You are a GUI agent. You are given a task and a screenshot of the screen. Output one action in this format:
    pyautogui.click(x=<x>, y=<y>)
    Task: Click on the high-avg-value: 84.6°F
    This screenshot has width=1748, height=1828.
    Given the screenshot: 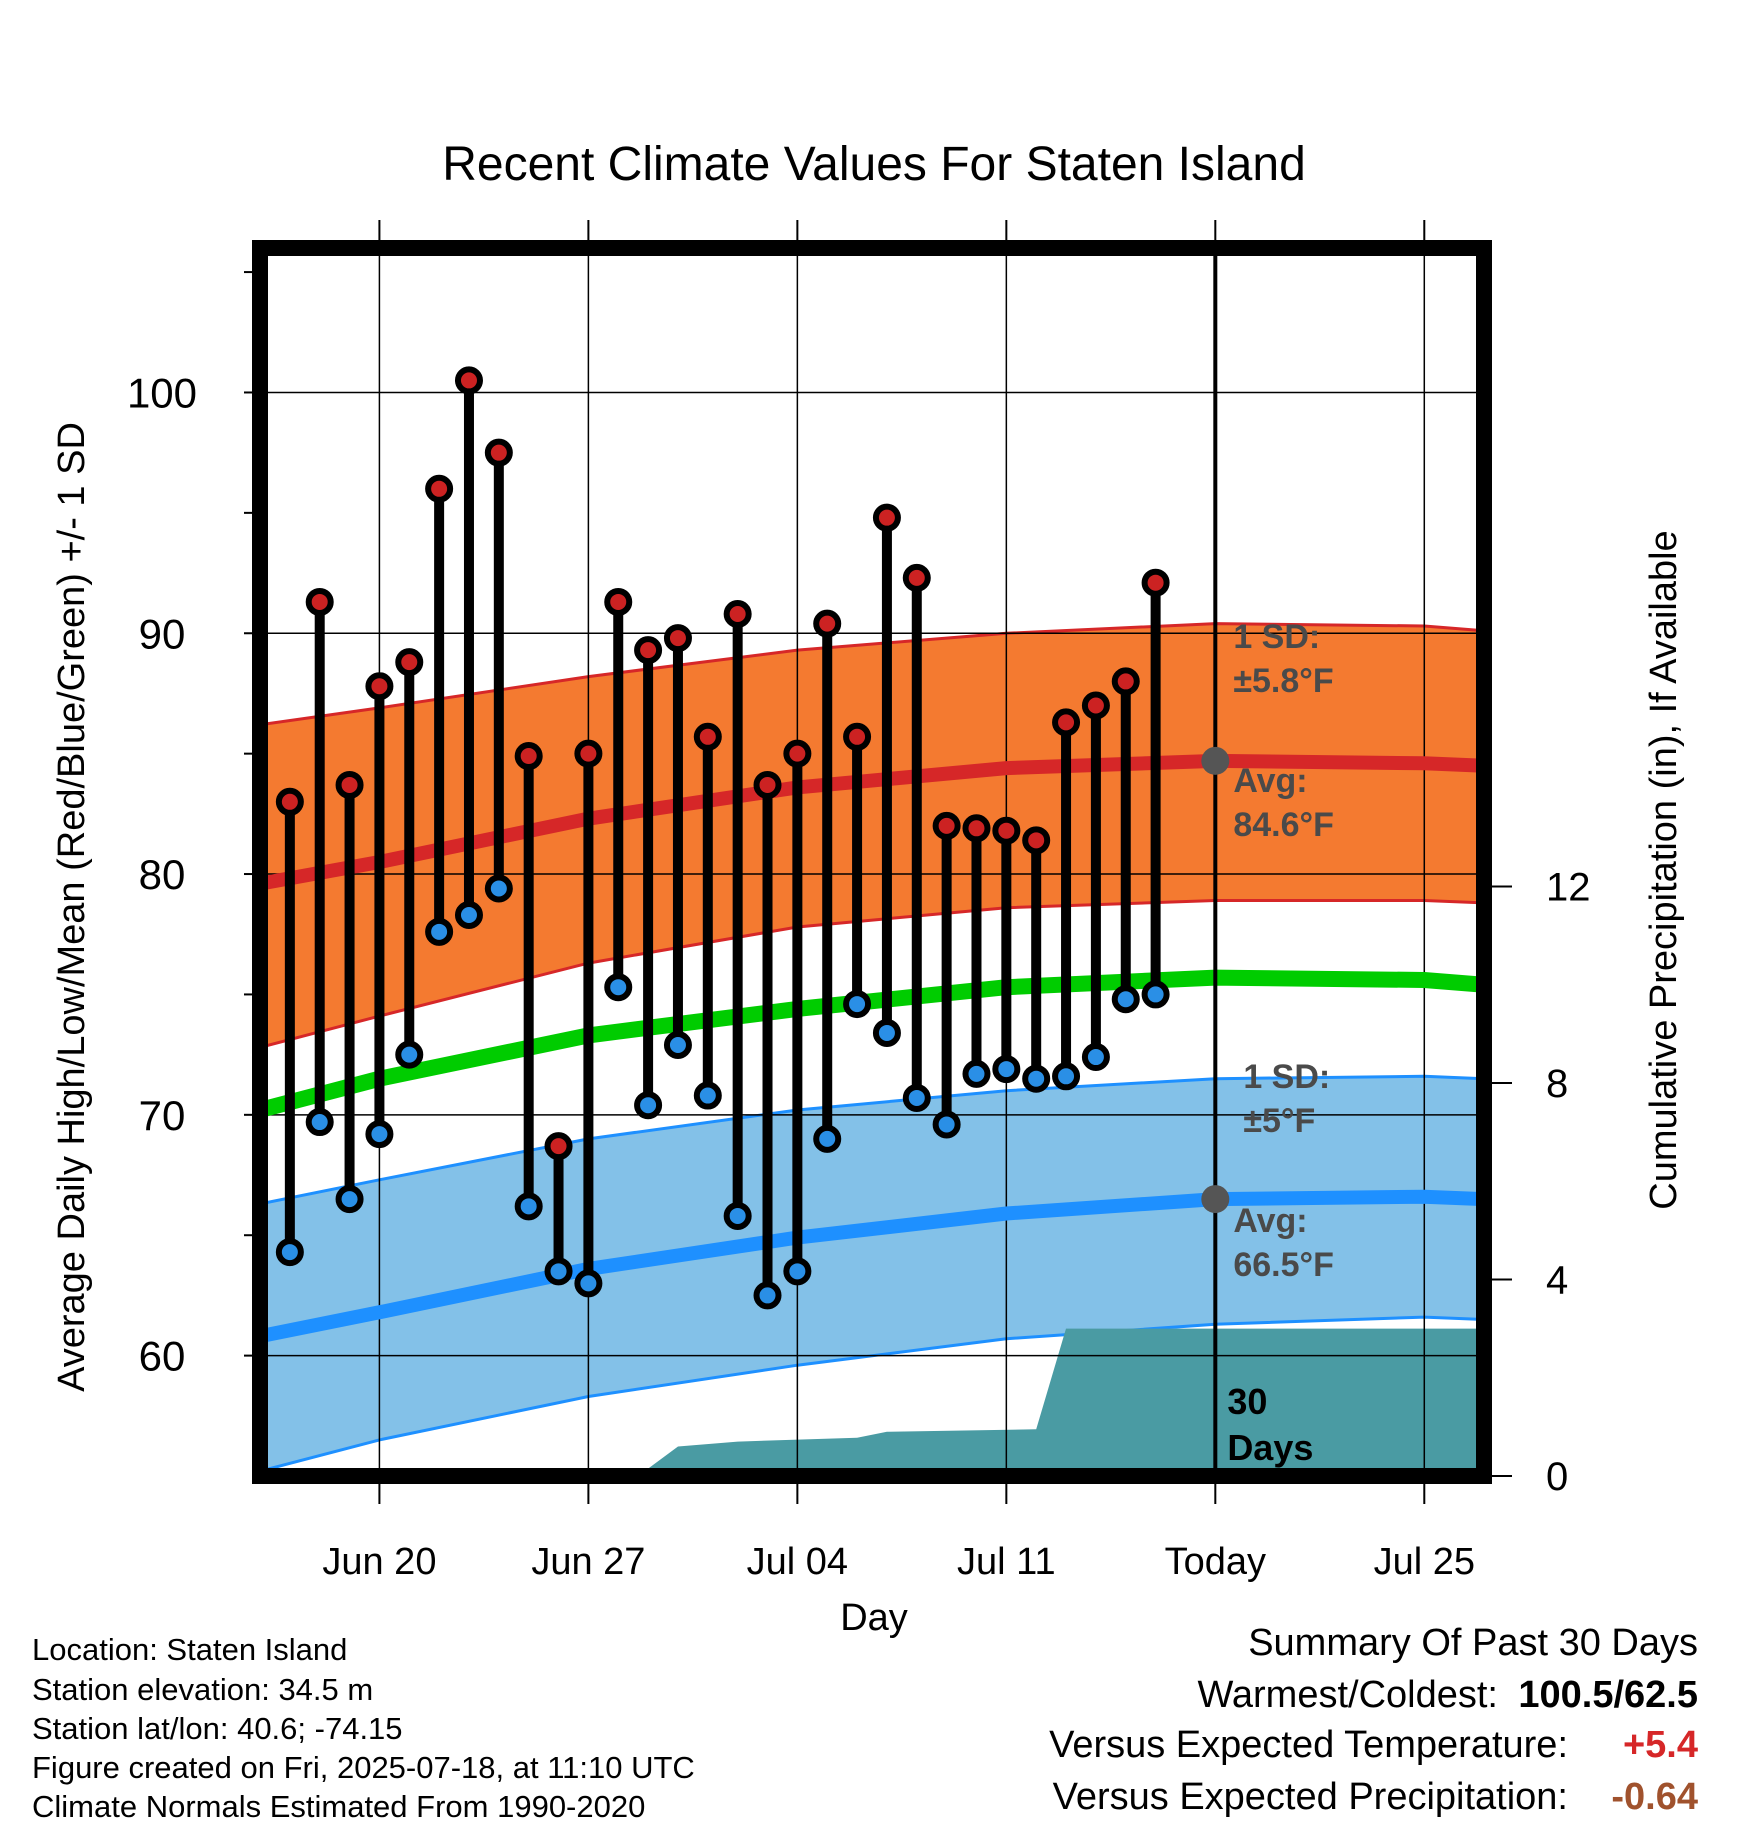 What is the action you would take?
    pyautogui.click(x=1283, y=825)
    